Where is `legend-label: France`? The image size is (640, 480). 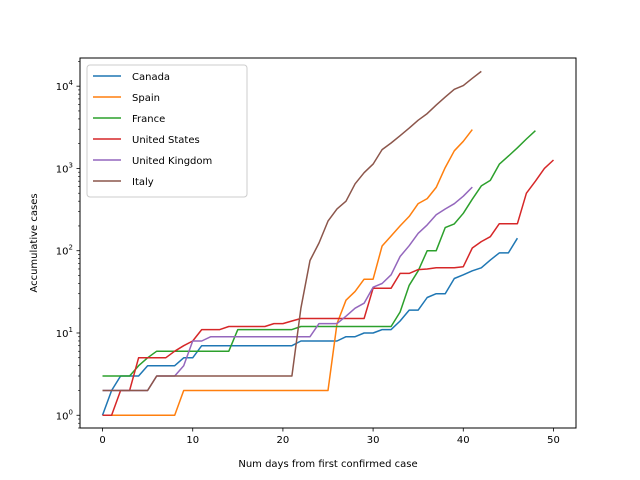 legend-label: France is located at coordinates (148, 119).